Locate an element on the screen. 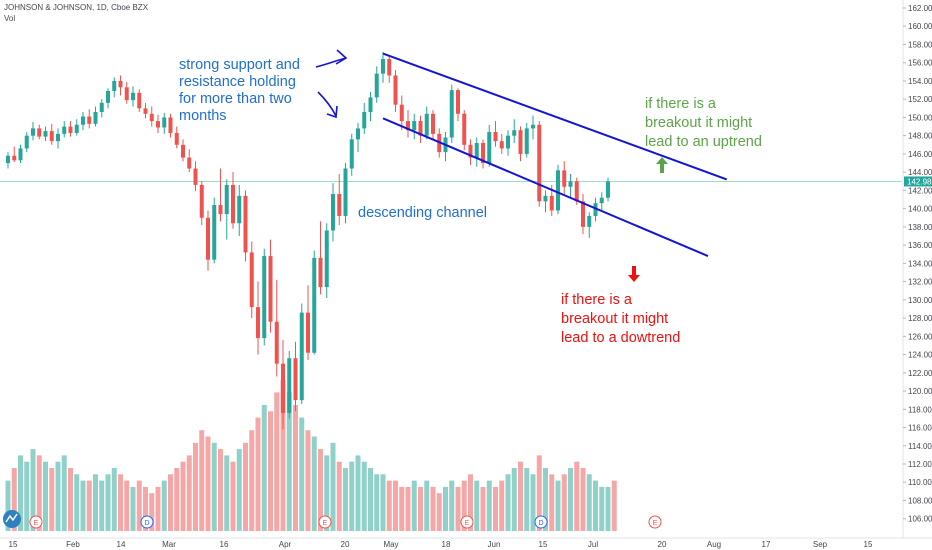 This screenshot has height=550, width=932. up-arrow-icon is located at coordinates (662, 165).